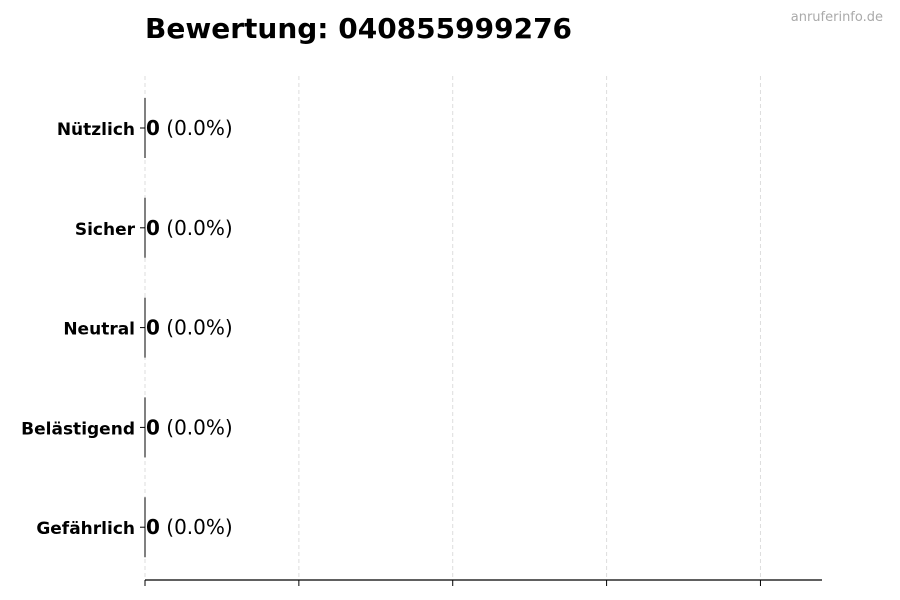 The image size is (900, 600). Describe the element at coordinates (85, 529) in the screenshot. I see `y-tick-label: Gefährlich` at that location.